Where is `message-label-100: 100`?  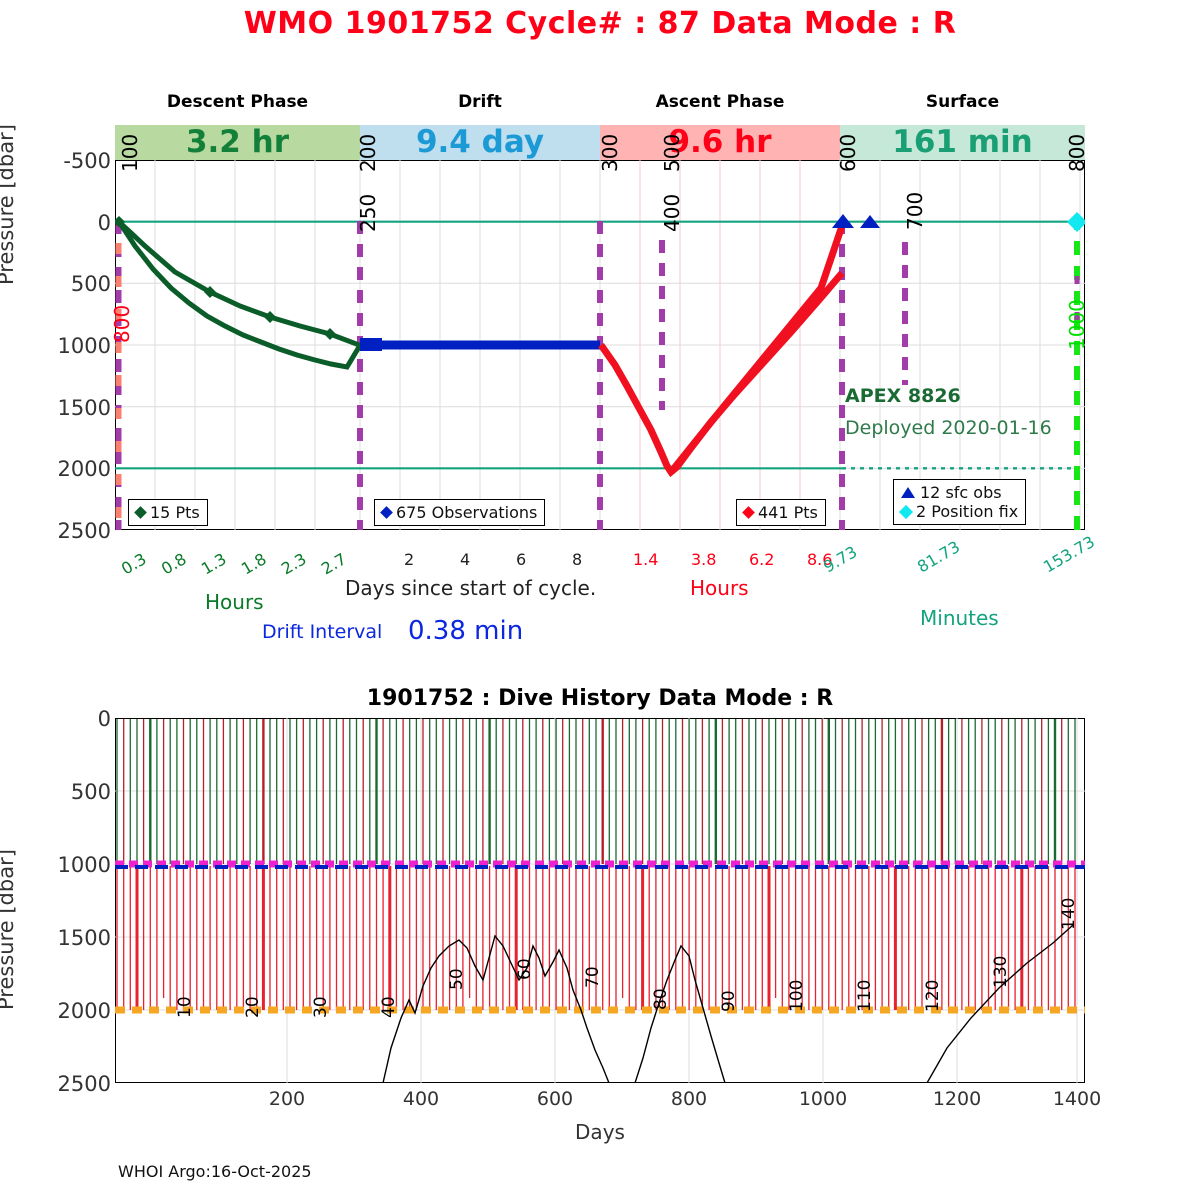 message-label-100: 100 is located at coordinates (130, 152).